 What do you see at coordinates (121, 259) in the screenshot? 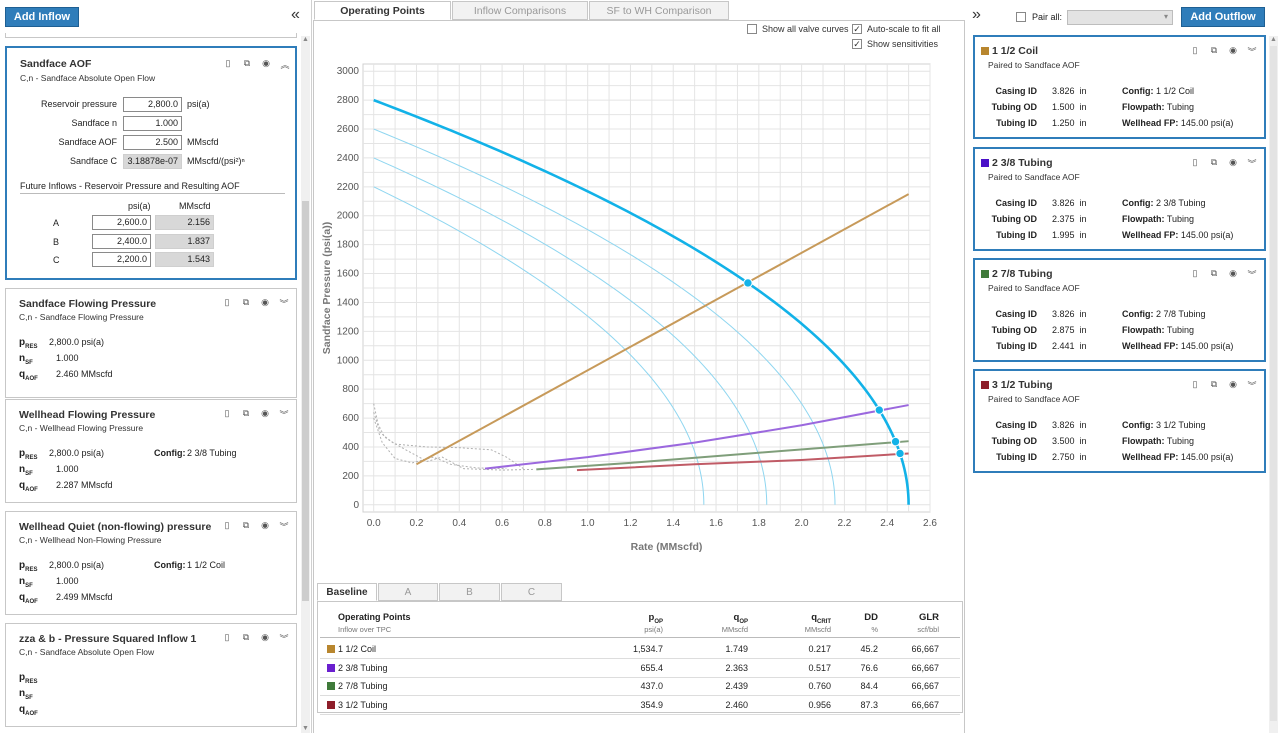
I see `future-pressure-input: 2,200.0` at bounding box center [121, 259].